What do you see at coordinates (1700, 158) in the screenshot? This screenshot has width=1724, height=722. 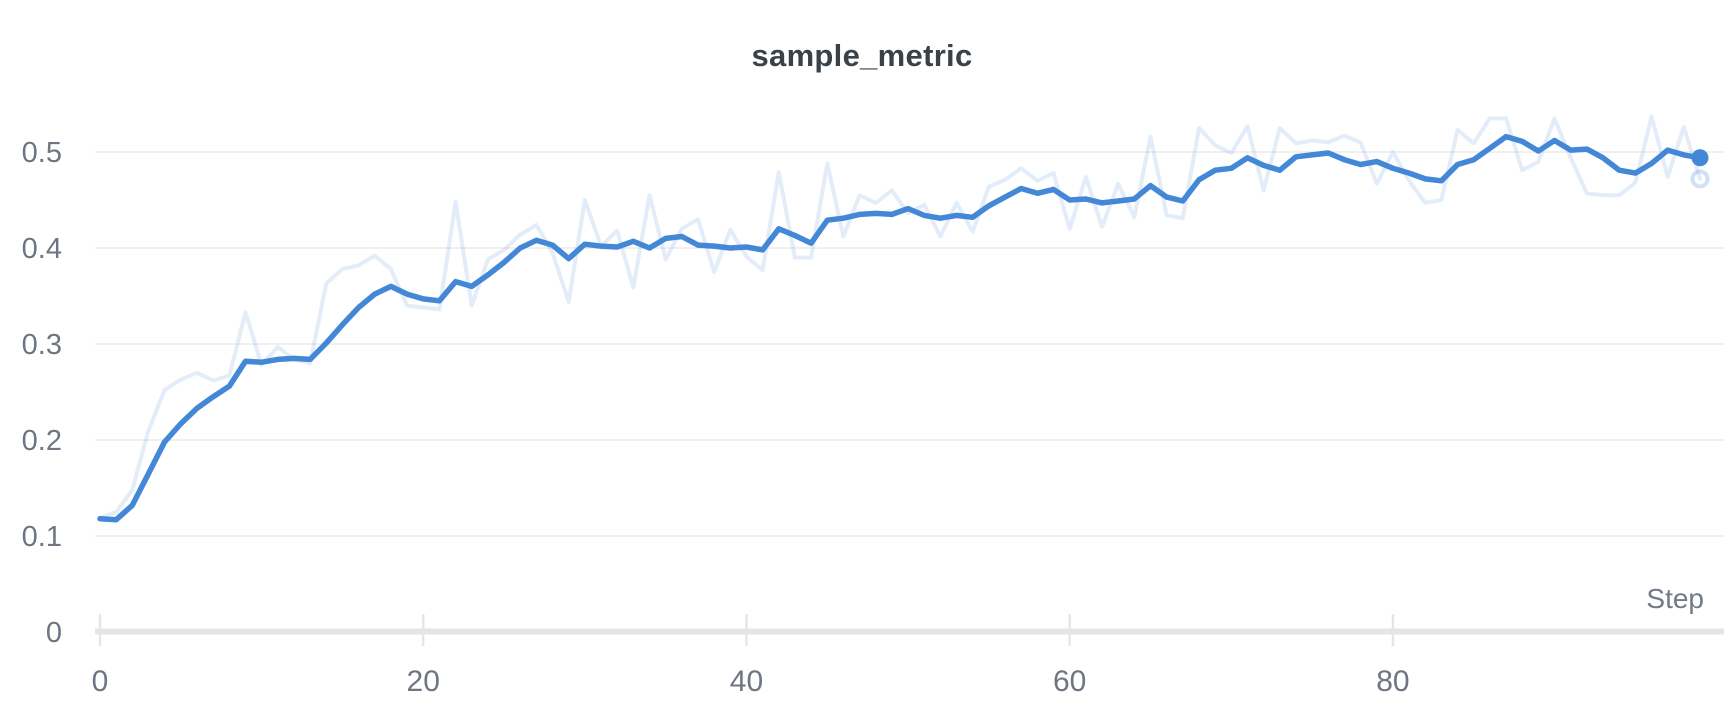 I see `endpoint-dot-smoothed` at bounding box center [1700, 158].